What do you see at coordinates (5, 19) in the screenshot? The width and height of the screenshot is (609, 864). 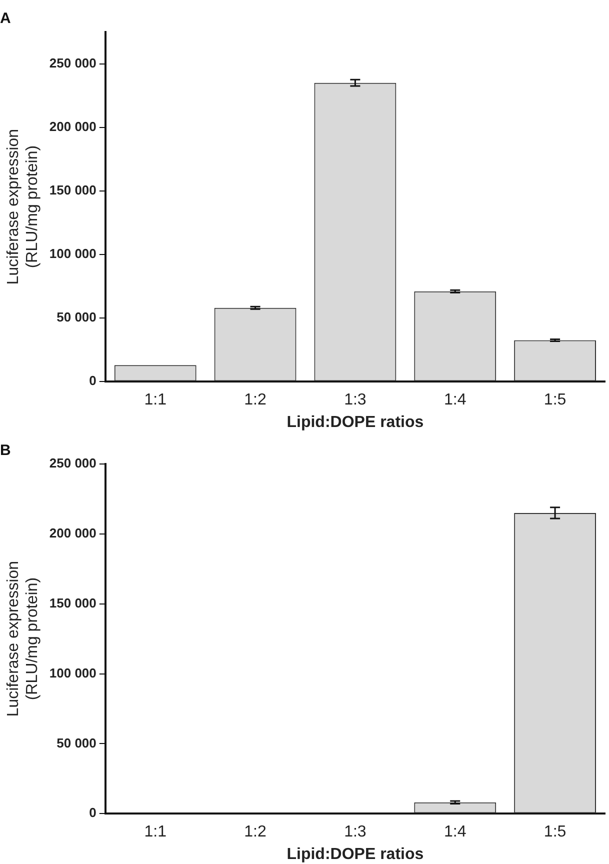 I see `chart-title: A` at bounding box center [5, 19].